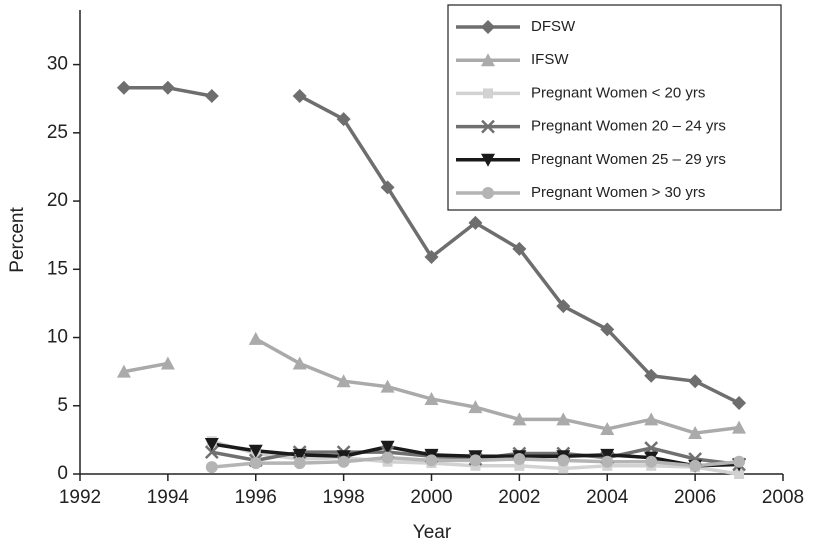  Describe the element at coordinates (57, 337) in the screenshot. I see `y-tick-label: 10` at that location.